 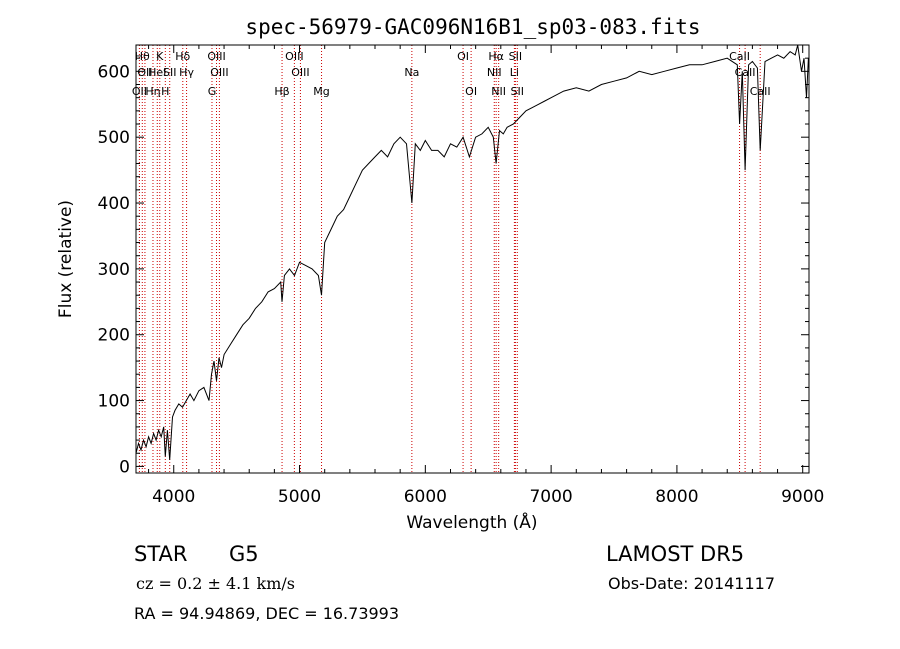 What do you see at coordinates (463, 56) in the screenshot?
I see `line-label-18: OI` at bounding box center [463, 56].